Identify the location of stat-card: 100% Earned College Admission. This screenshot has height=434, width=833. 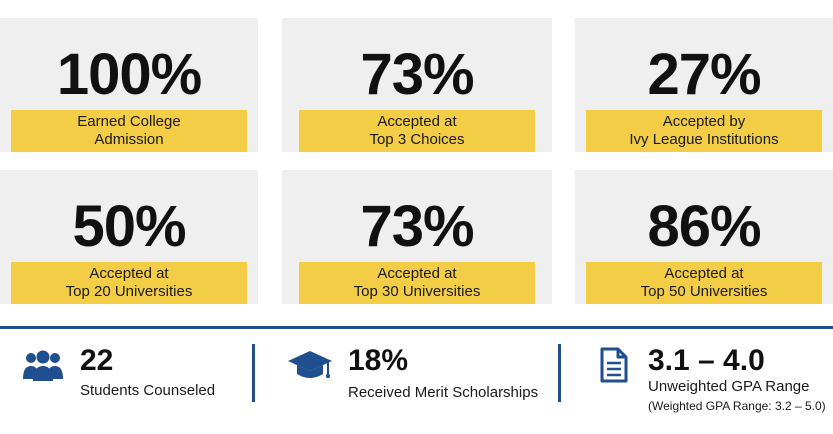
(129, 85).